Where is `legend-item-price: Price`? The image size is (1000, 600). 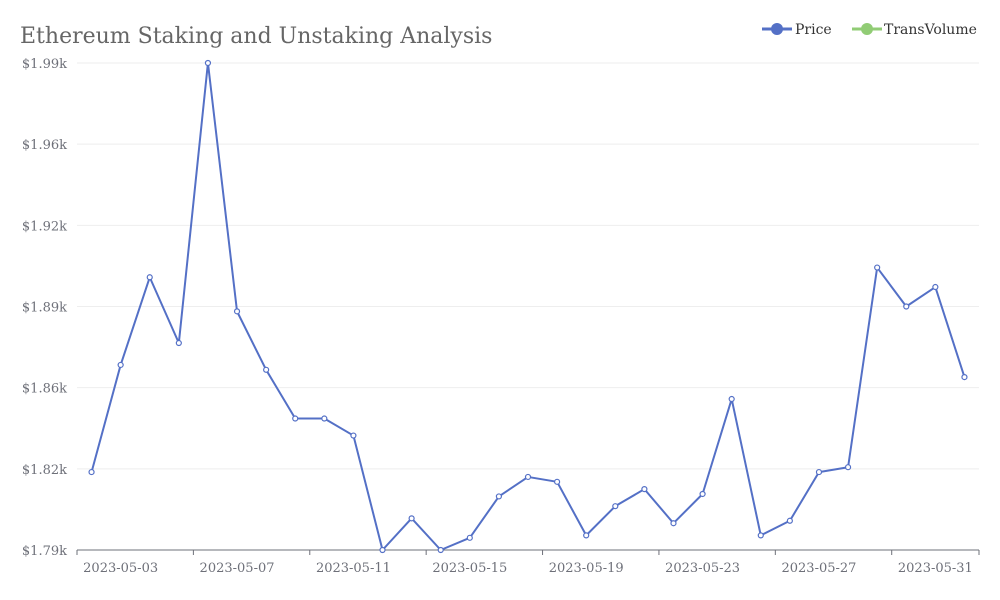
legend-item-price: Price is located at coordinates (797, 30).